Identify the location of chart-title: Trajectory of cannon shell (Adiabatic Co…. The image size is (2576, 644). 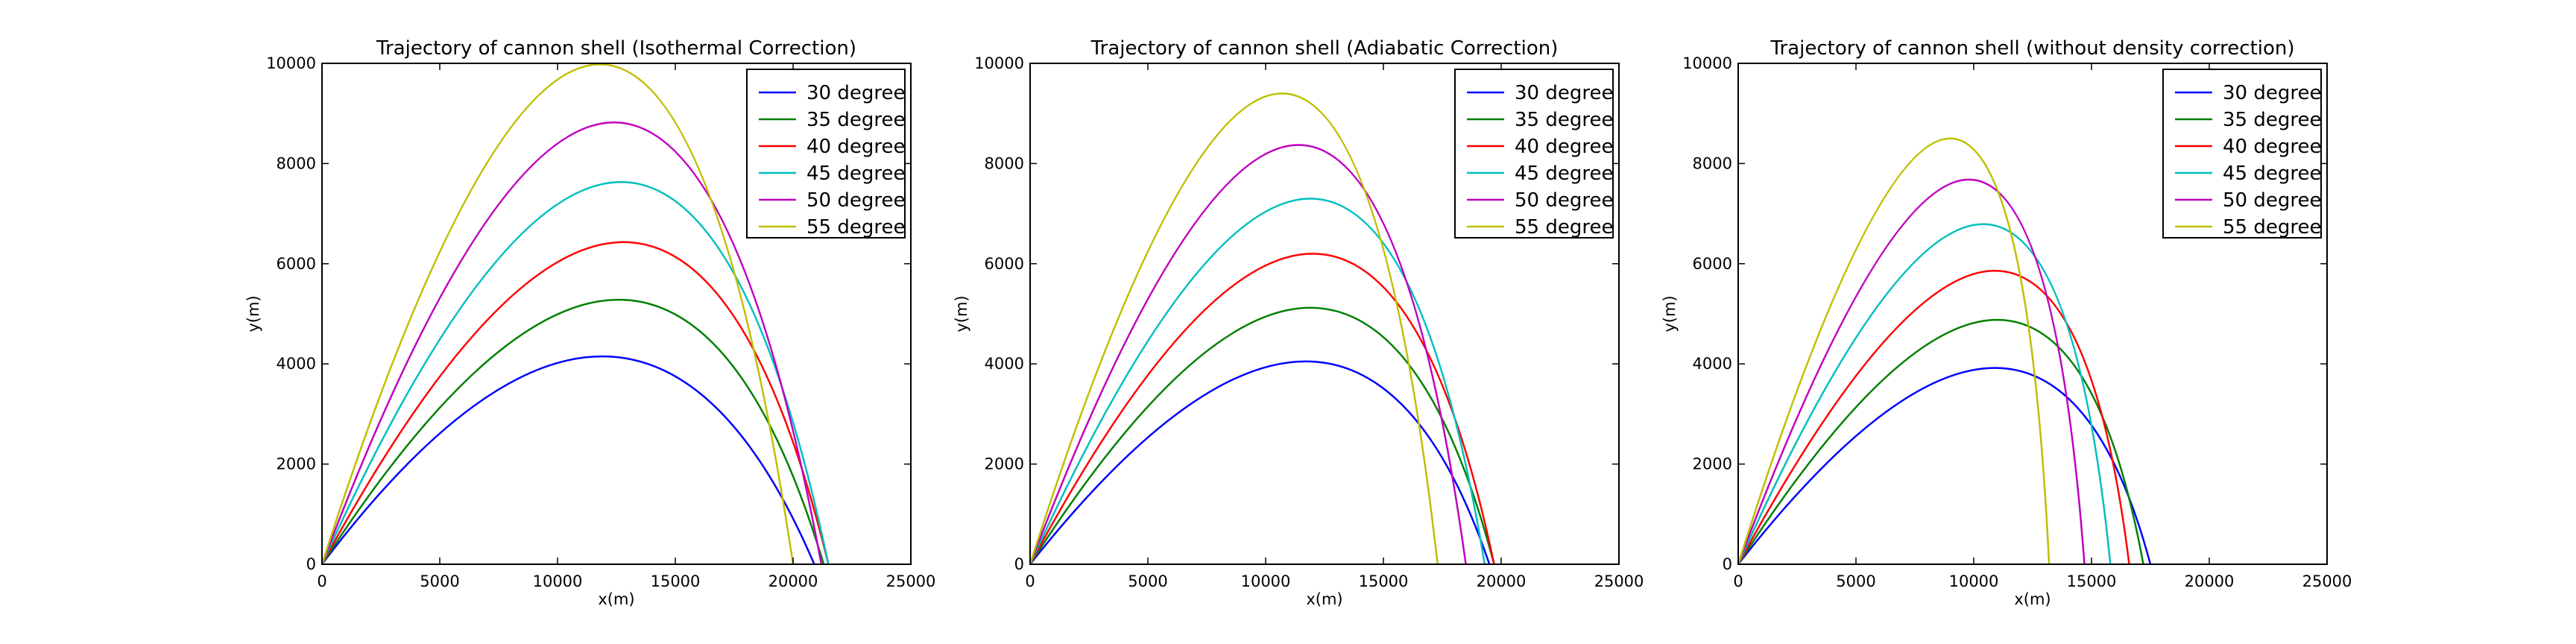
(1325, 48).